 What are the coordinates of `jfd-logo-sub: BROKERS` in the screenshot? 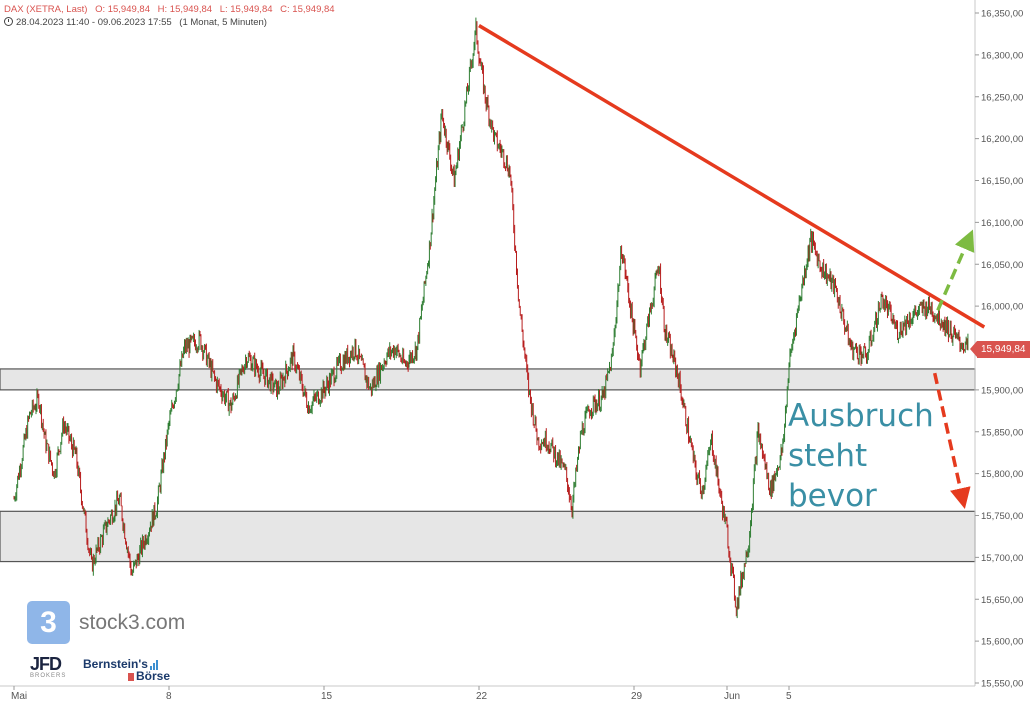 It's located at (48, 676).